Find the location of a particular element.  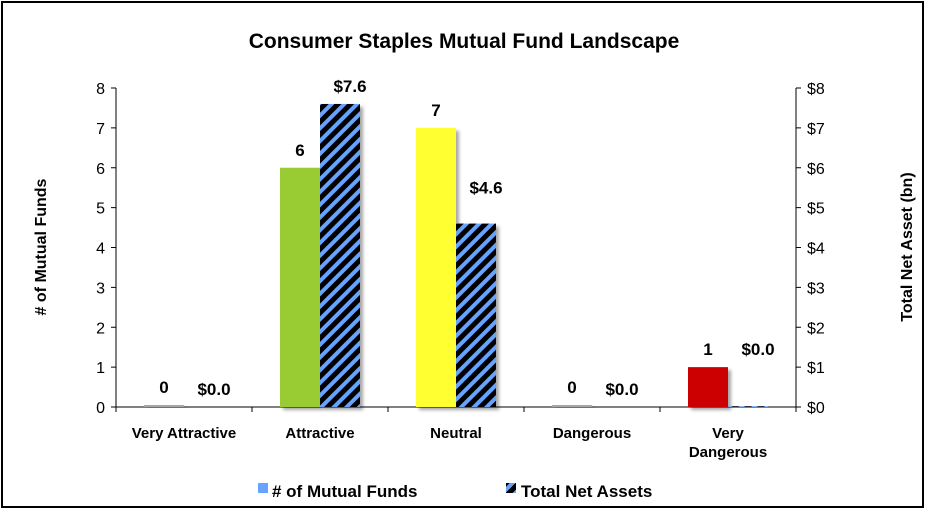

y-axis-title: # of Mutual Funds is located at coordinates (41, 246).